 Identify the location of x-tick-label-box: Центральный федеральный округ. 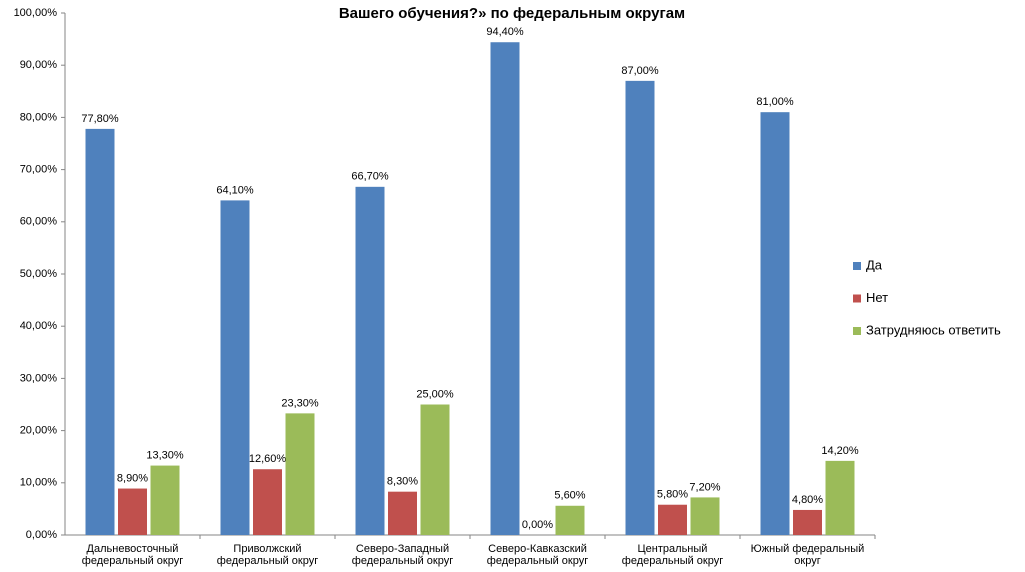
(672, 555).